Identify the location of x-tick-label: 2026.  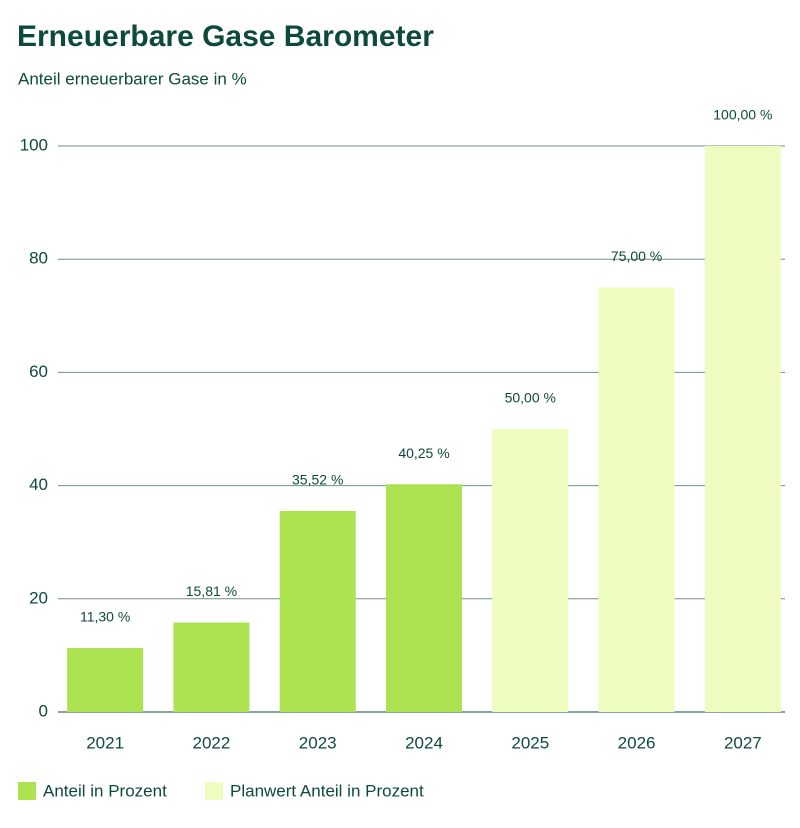
(637, 742).